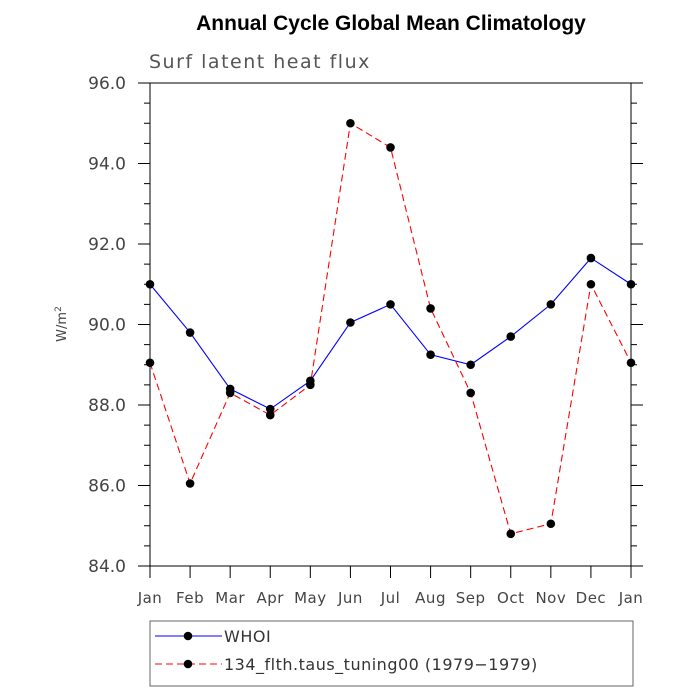 The width and height of the screenshot is (700, 700). What do you see at coordinates (107, 406) in the screenshot?
I see `y-tick-label: 88.0` at bounding box center [107, 406].